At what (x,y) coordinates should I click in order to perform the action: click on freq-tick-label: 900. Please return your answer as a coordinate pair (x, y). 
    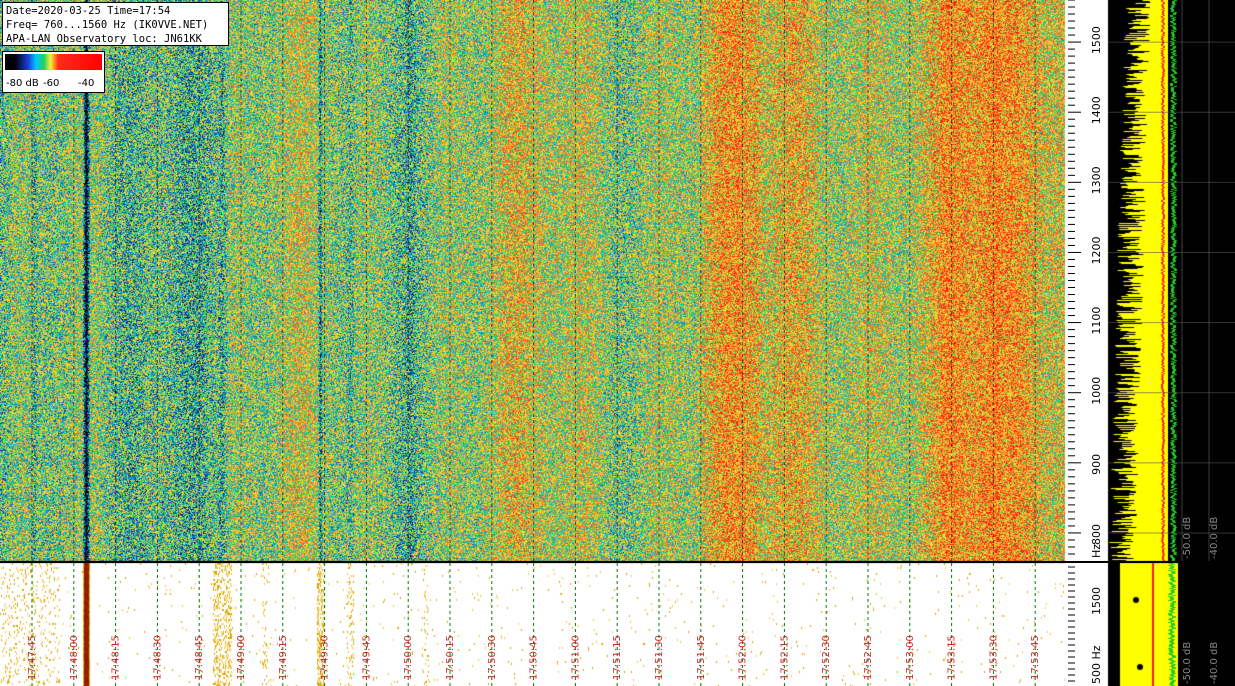
    Looking at the image, I should click on (1096, 464).